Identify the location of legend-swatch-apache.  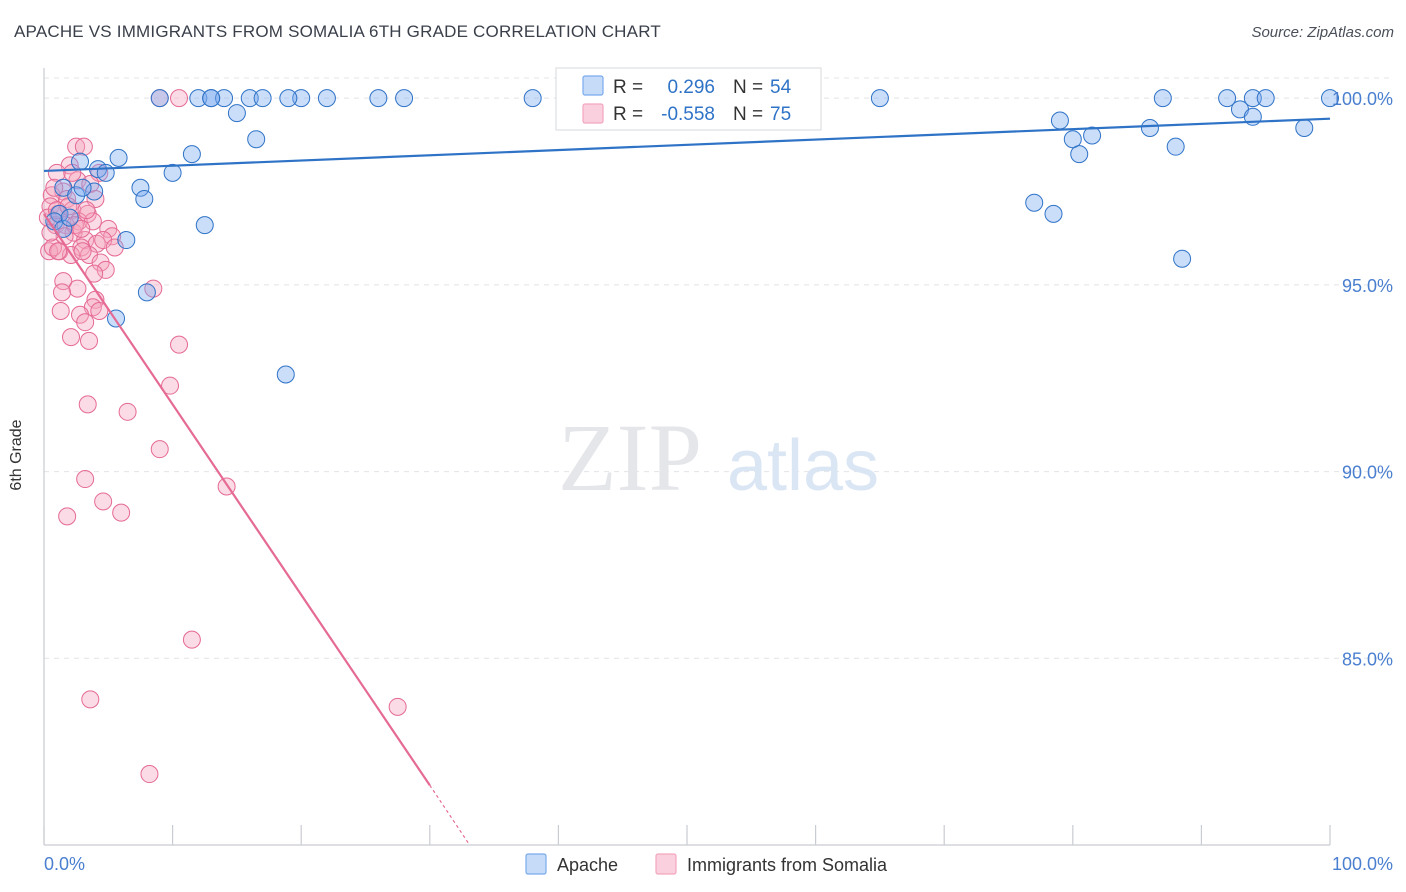
(536, 864).